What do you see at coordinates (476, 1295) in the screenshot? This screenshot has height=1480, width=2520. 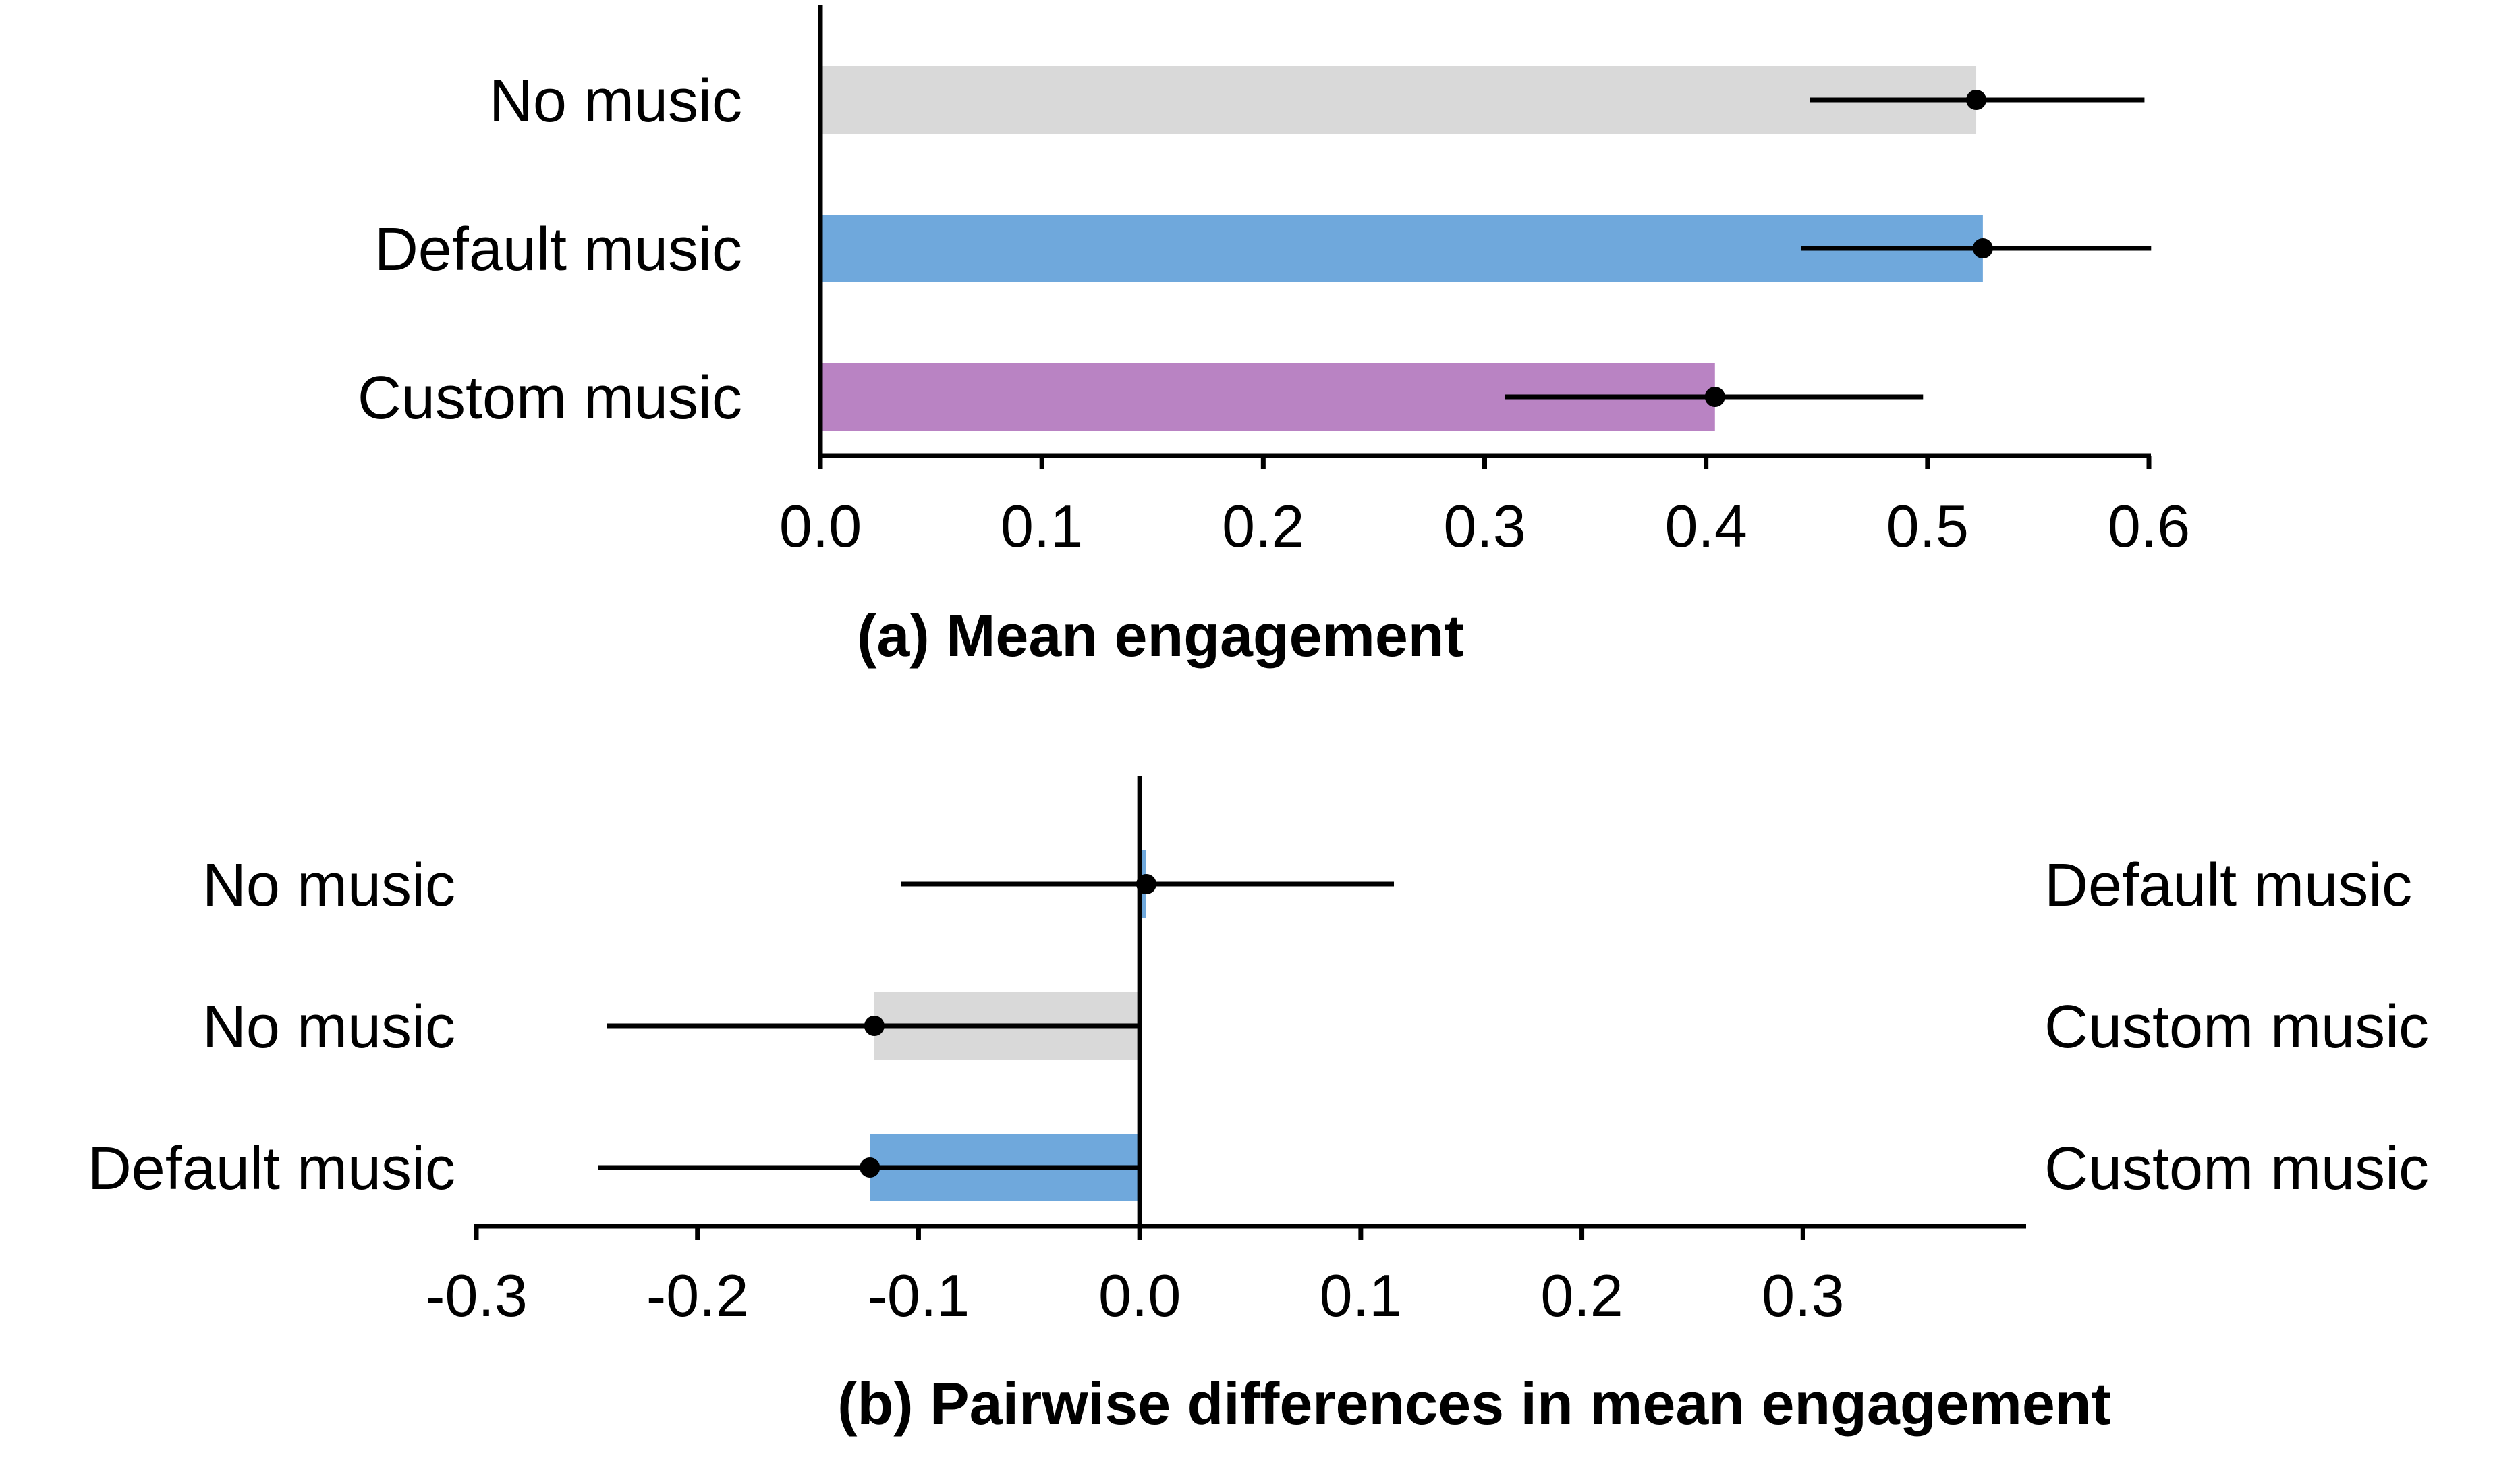 I see `x-tick-label-0: -0.3` at bounding box center [476, 1295].